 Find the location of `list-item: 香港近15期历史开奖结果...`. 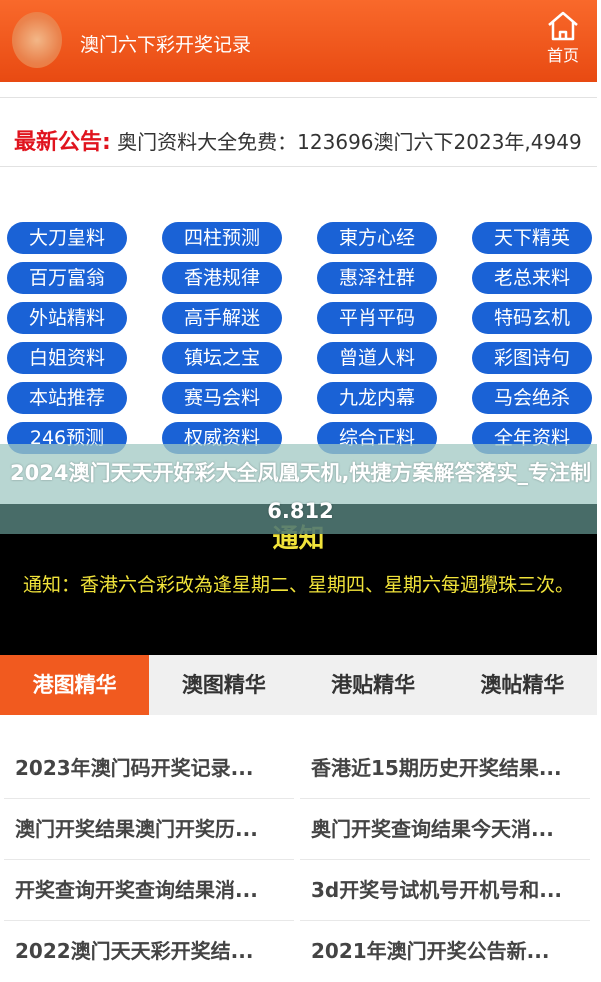

list-item: 香港近15期历史开奖结果... is located at coordinates (445, 768).